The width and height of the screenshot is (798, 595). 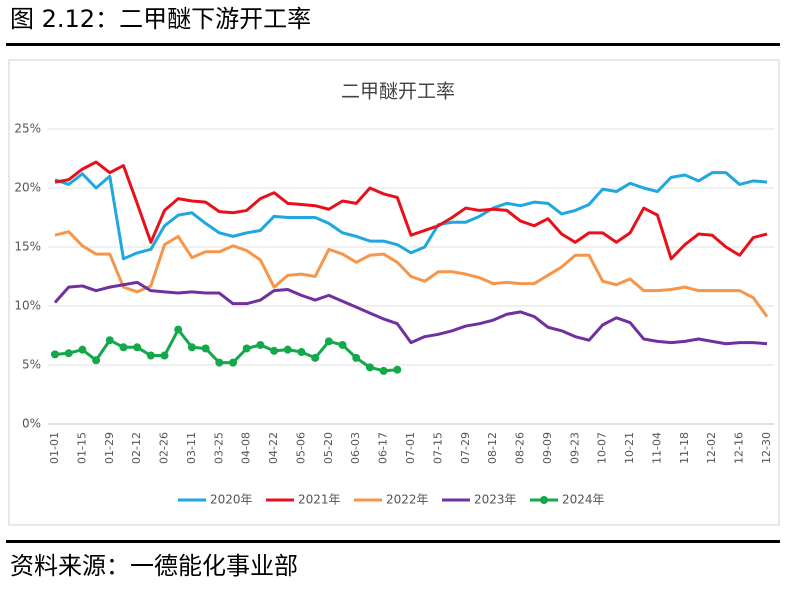 I want to click on legend-label: 2023年, so click(x=495, y=500).